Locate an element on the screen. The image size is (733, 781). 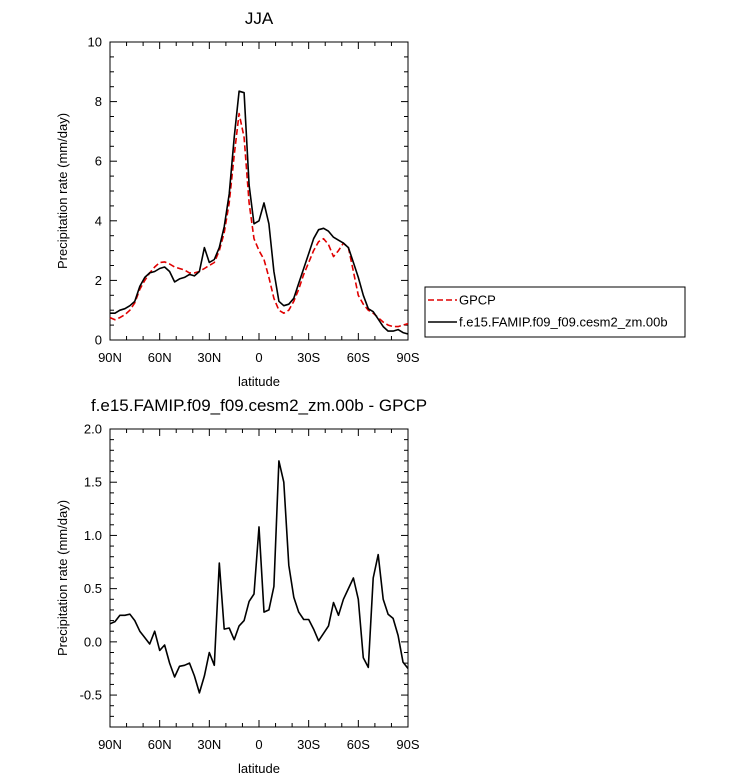
legend-label: GPCP is located at coordinates (477, 300).